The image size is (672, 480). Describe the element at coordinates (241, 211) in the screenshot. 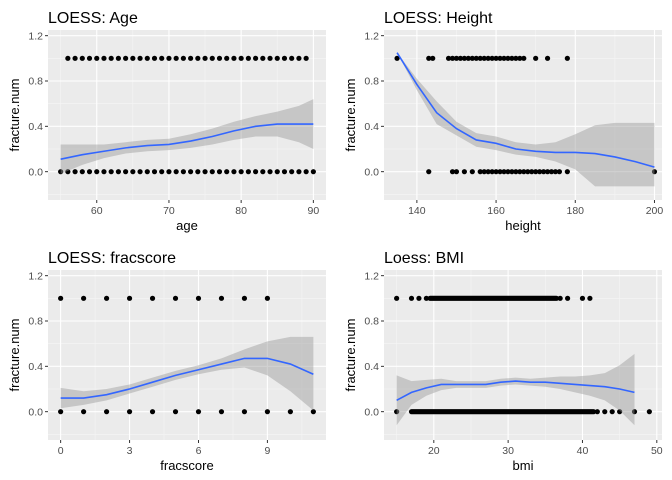

I see `x-tick-label: 80` at that location.